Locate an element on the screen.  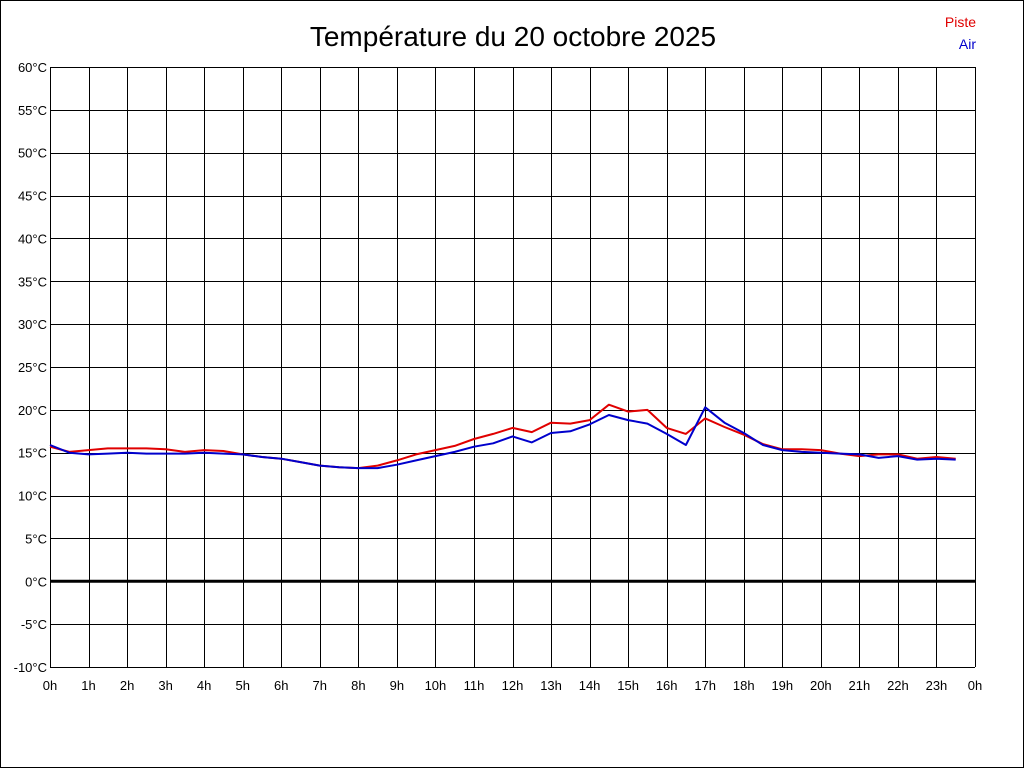
x-tick-label: 4h is located at coordinates (204, 685).